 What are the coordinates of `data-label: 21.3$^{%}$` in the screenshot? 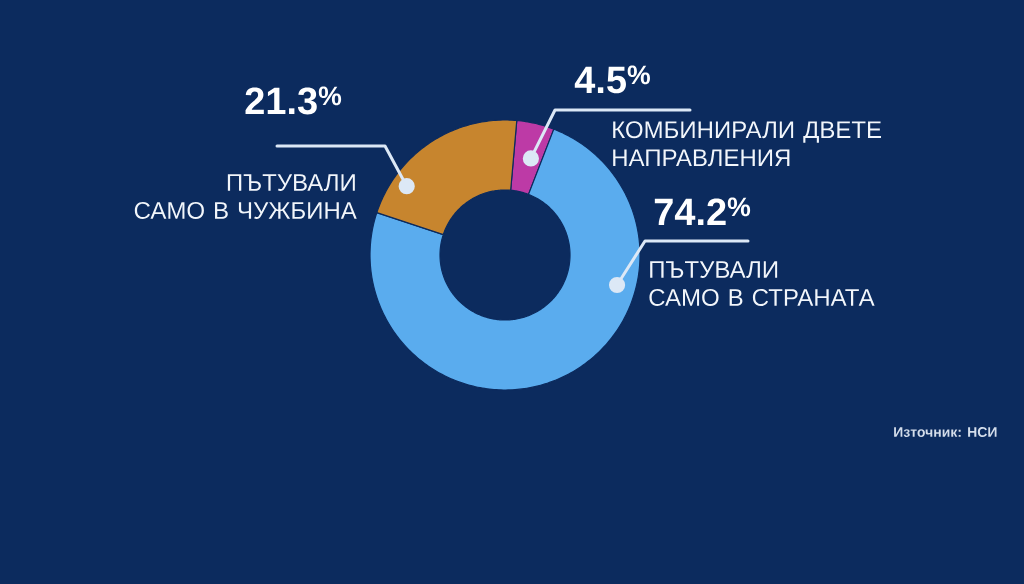 It's located at (293, 100).